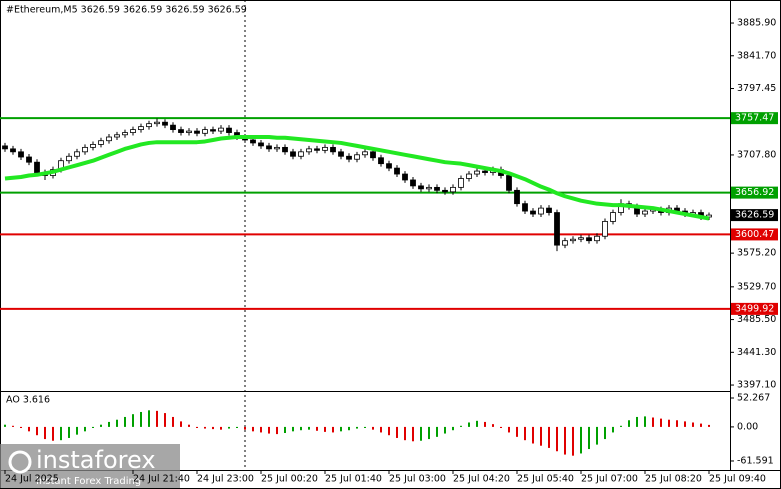  What do you see at coordinates (20, 462) in the screenshot?
I see `watermark-icon` at bounding box center [20, 462].